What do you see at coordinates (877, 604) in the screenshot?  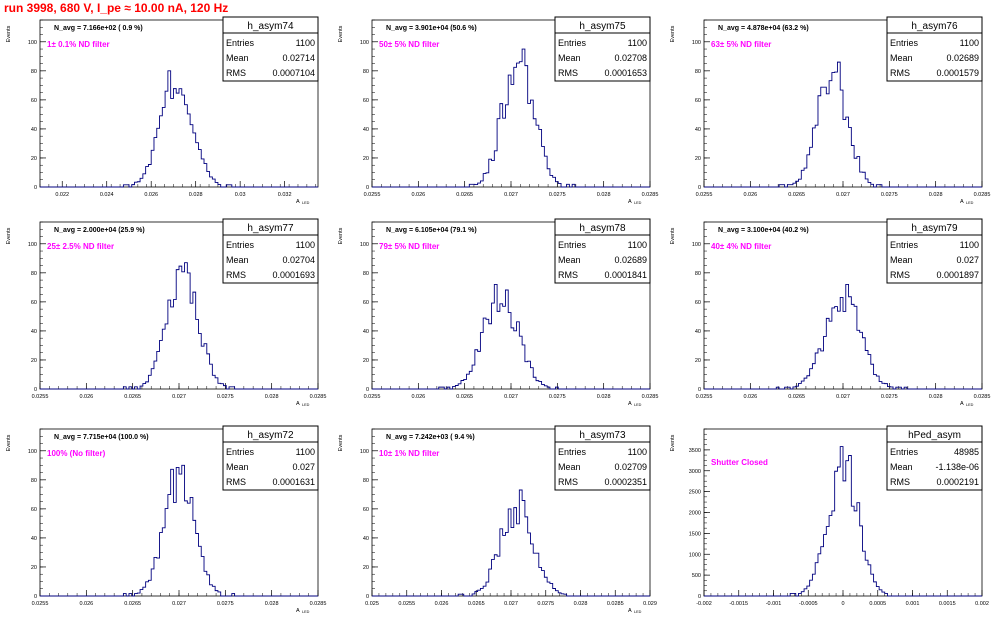 I see `x-tick-label: 0.0005` at bounding box center [877, 604].